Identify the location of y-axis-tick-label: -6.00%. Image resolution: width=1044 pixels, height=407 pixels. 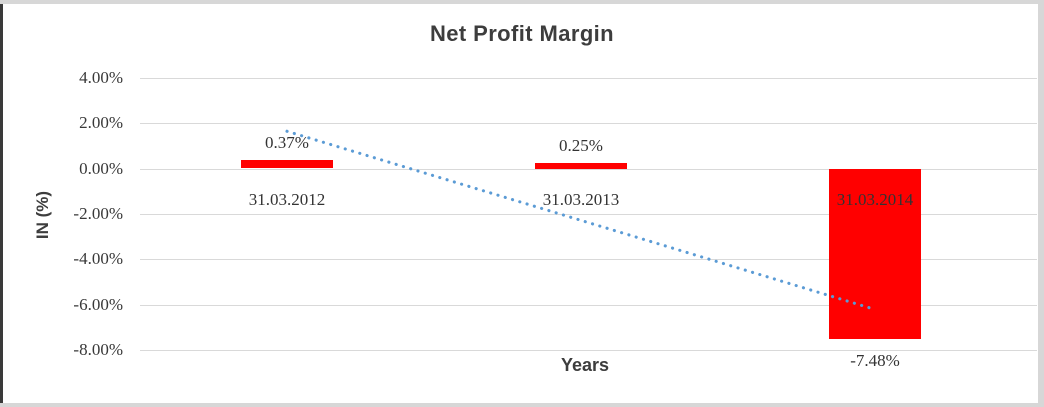
(98, 304).